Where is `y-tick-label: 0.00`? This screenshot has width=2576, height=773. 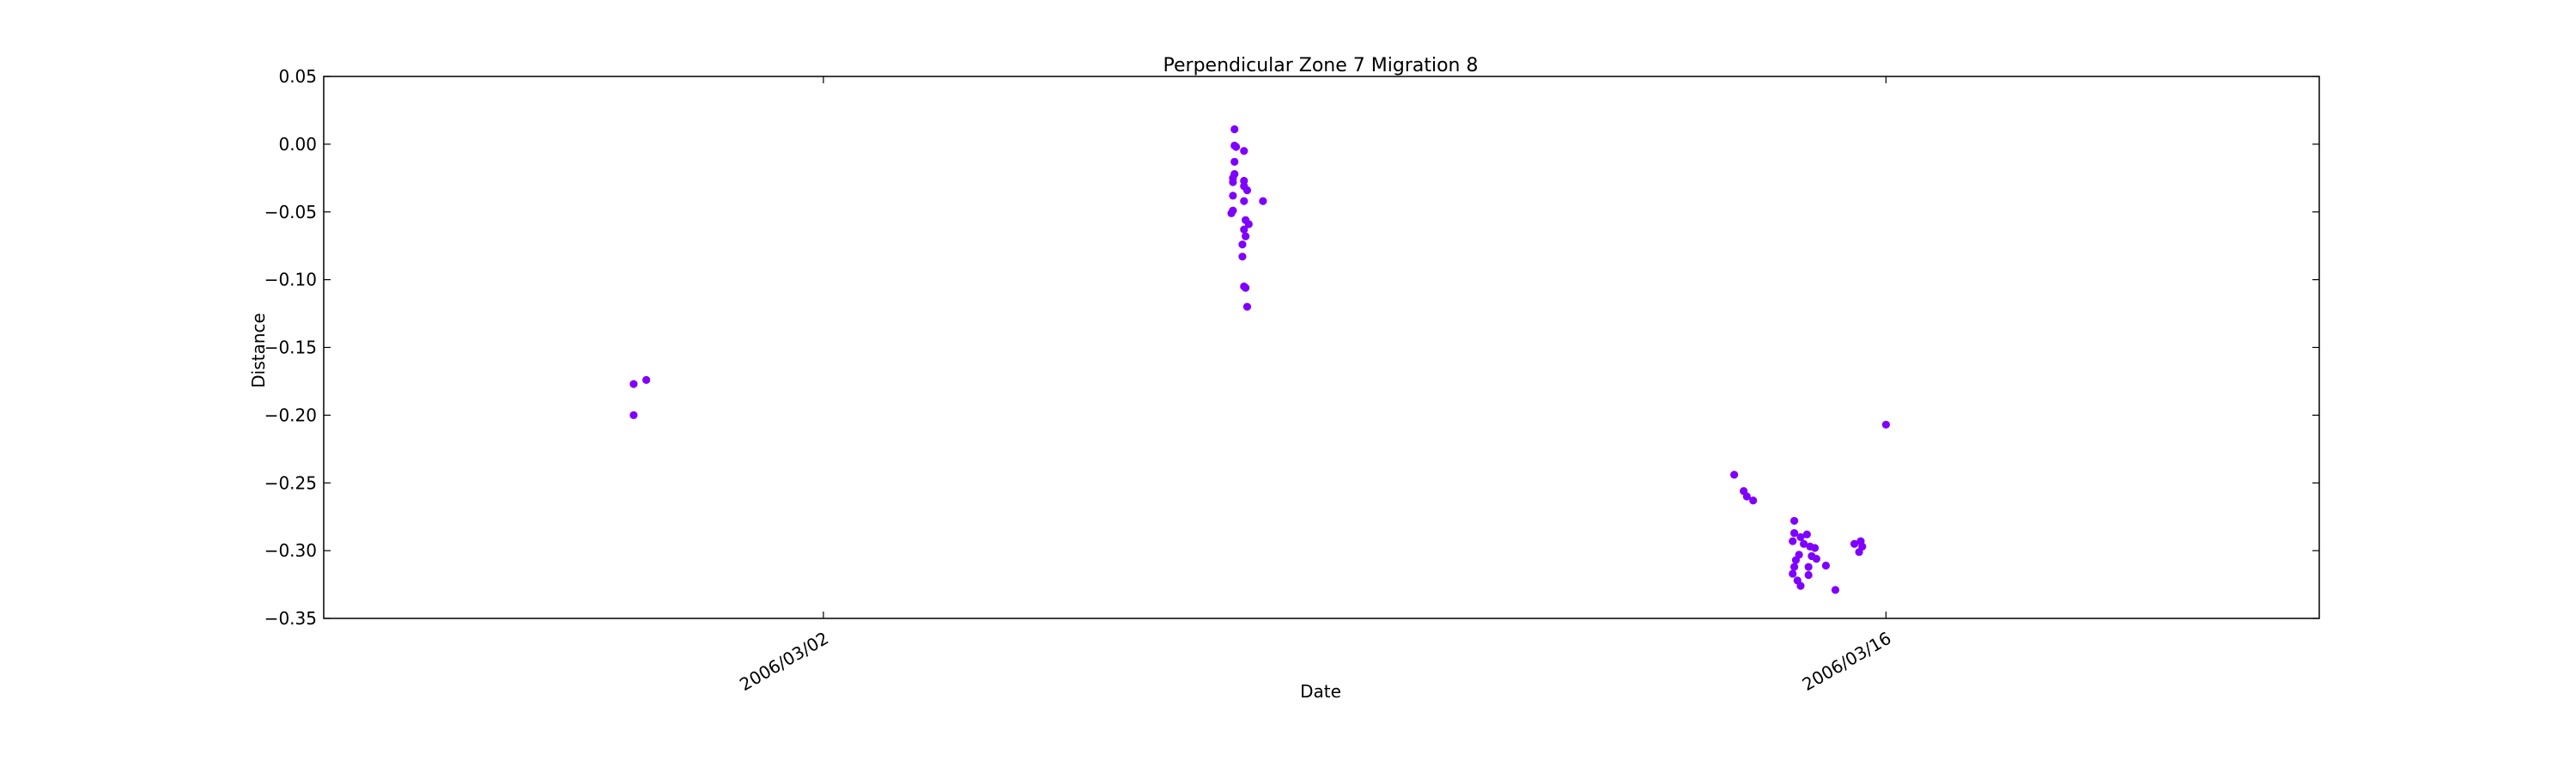 y-tick-label: 0.00 is located at coordinates (297, 144).